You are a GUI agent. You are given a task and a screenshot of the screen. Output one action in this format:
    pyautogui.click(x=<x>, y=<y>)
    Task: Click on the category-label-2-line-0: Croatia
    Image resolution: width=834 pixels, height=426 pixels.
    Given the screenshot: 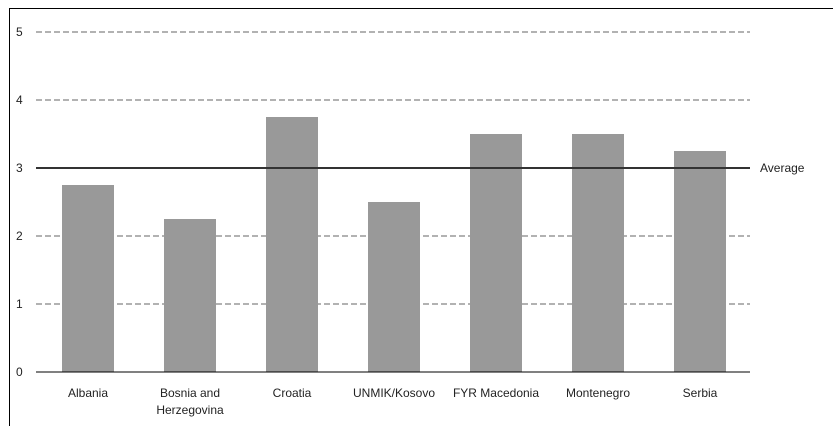 What is the action you would take?
    pyautogui.click(x=292, y=393)
    